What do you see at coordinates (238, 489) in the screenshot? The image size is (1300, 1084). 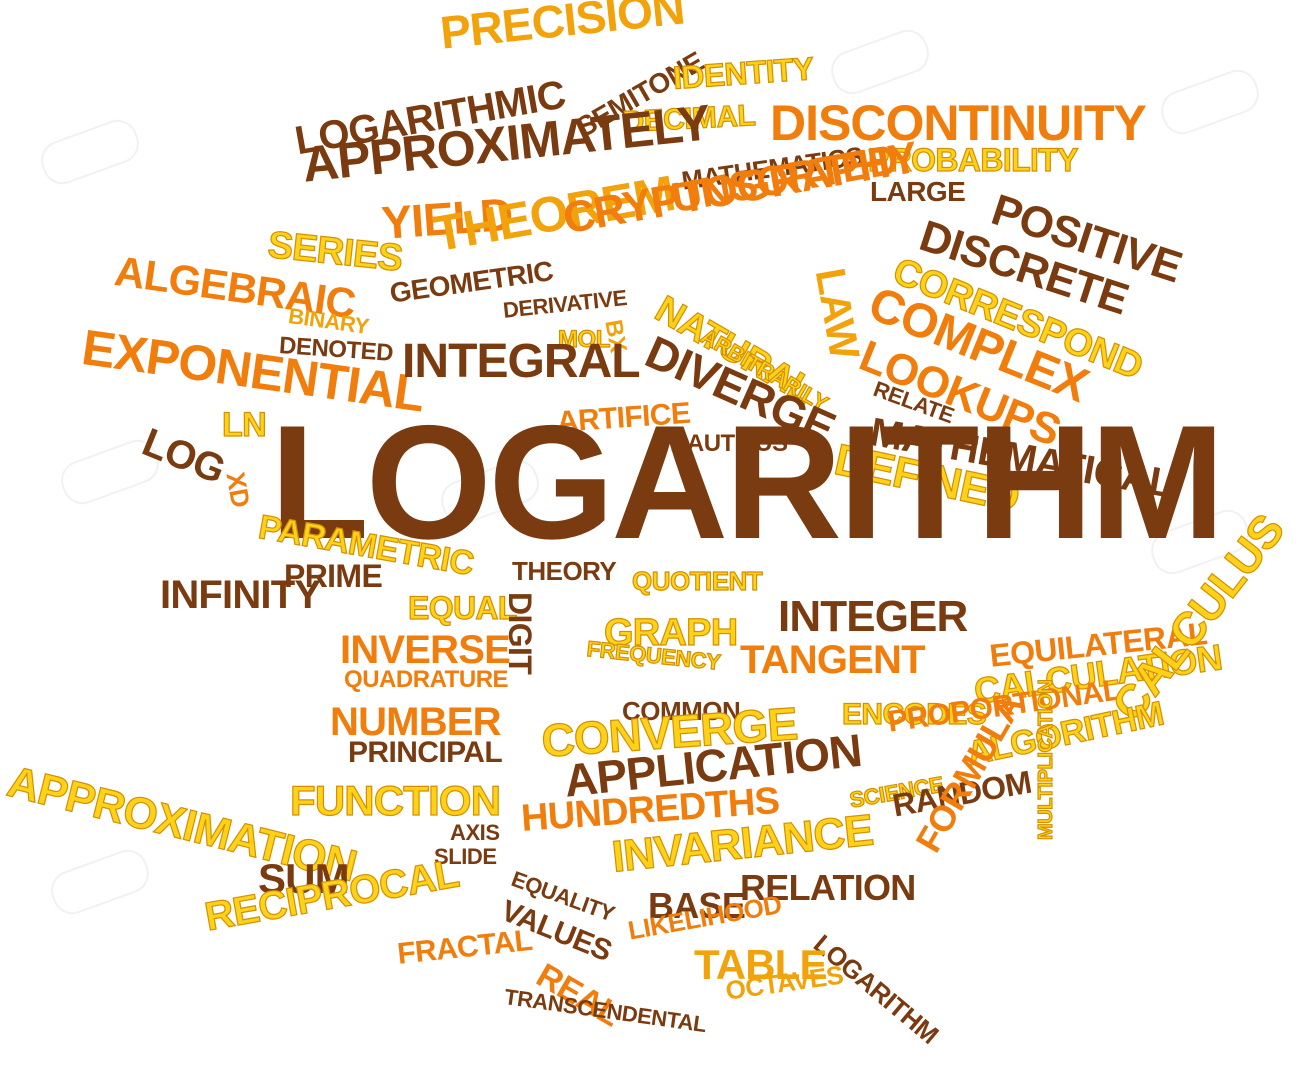 I see `word-xd: XD` at bounding box center [238, 489].